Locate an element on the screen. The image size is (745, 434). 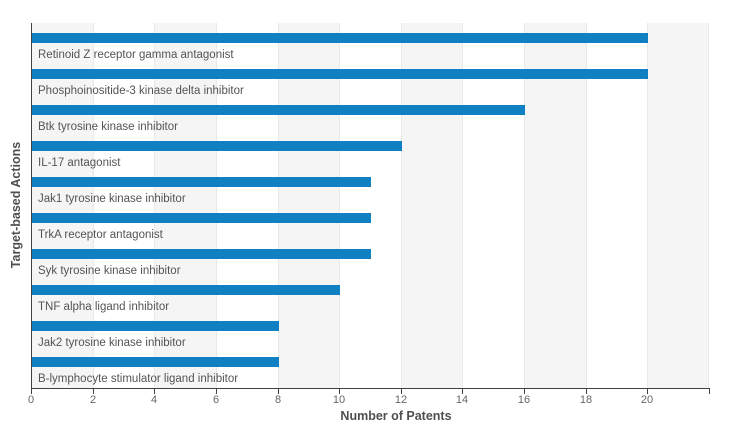
category-label: TNF alpha ligand inhibitor is located at coordinates (104, 307).